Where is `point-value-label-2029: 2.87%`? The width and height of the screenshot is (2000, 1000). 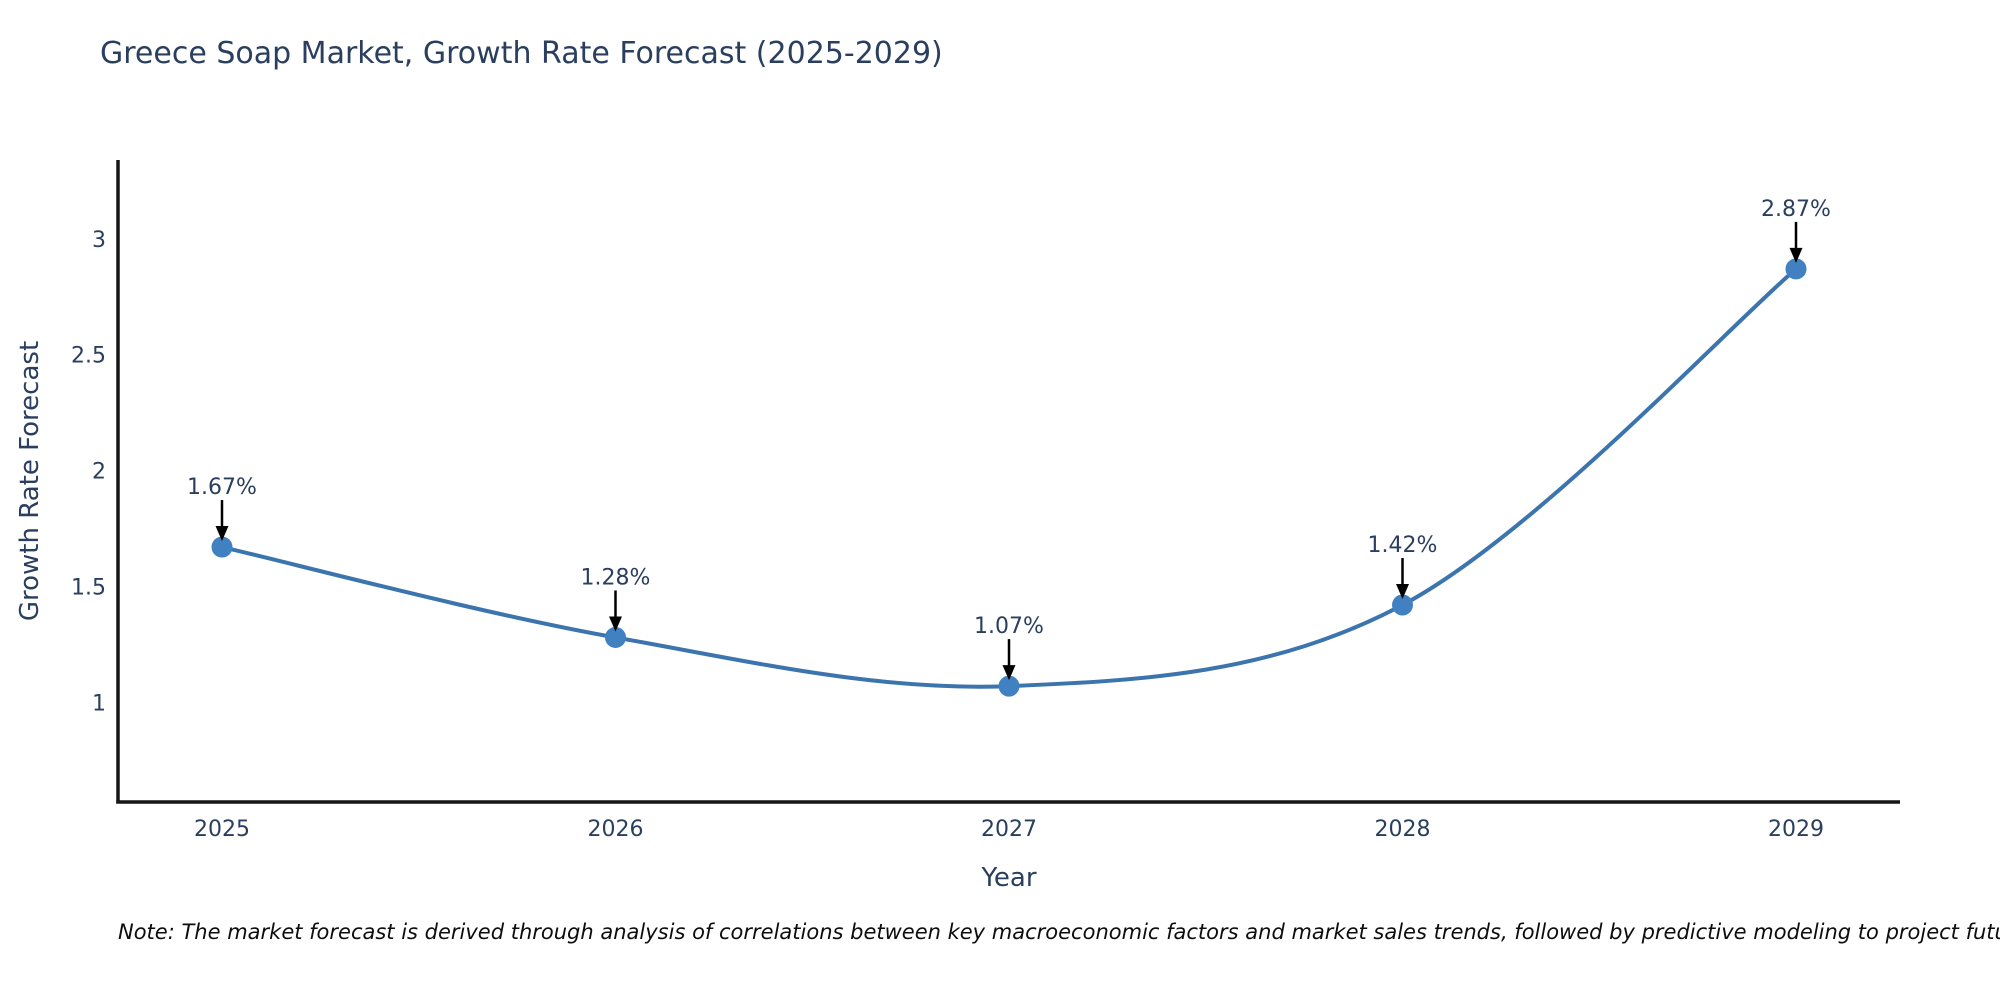
point-value-label-2029: 2.87% is located at coordinates (1796, 209).